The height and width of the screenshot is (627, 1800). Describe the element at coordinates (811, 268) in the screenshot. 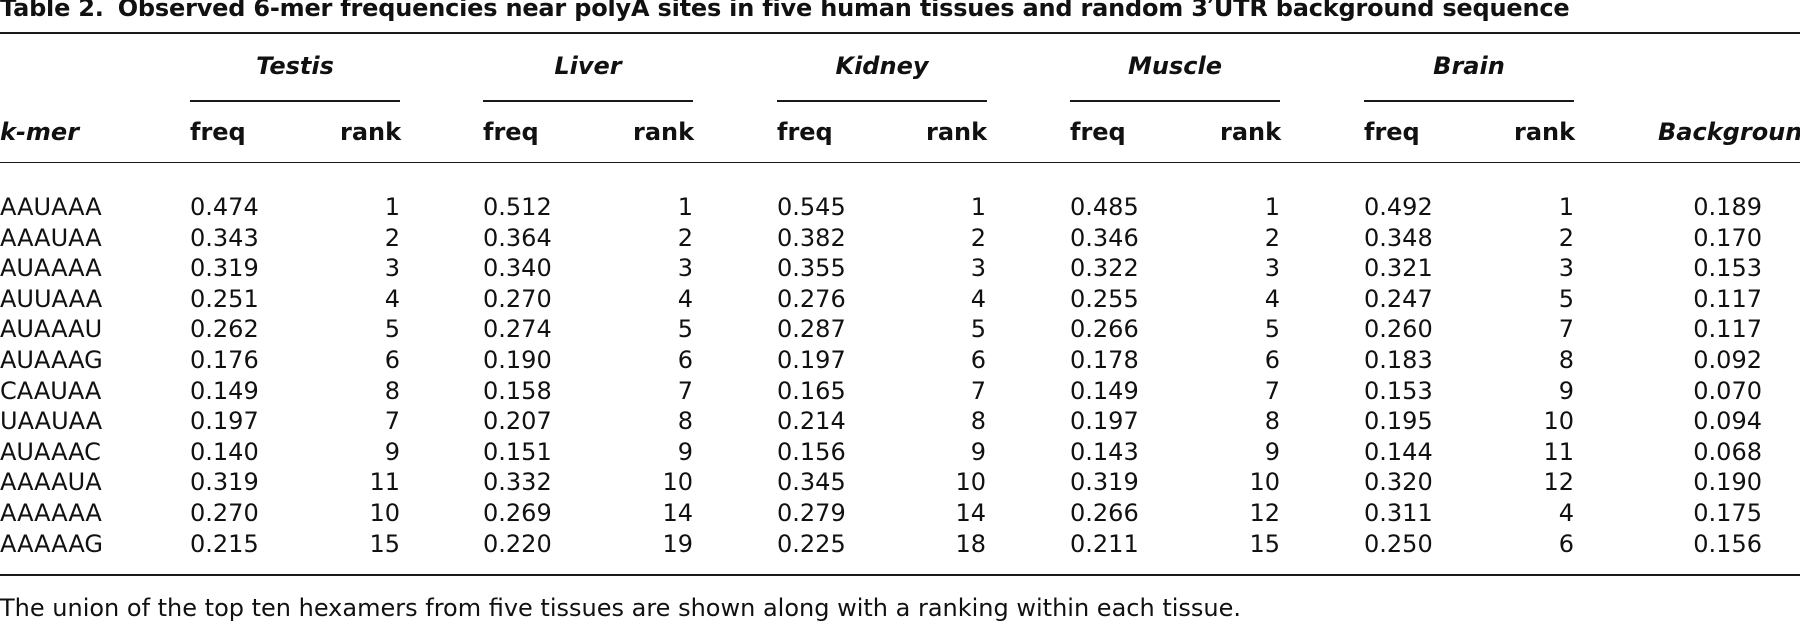

I see `freq-cell-kidney: 0.355` at that location.